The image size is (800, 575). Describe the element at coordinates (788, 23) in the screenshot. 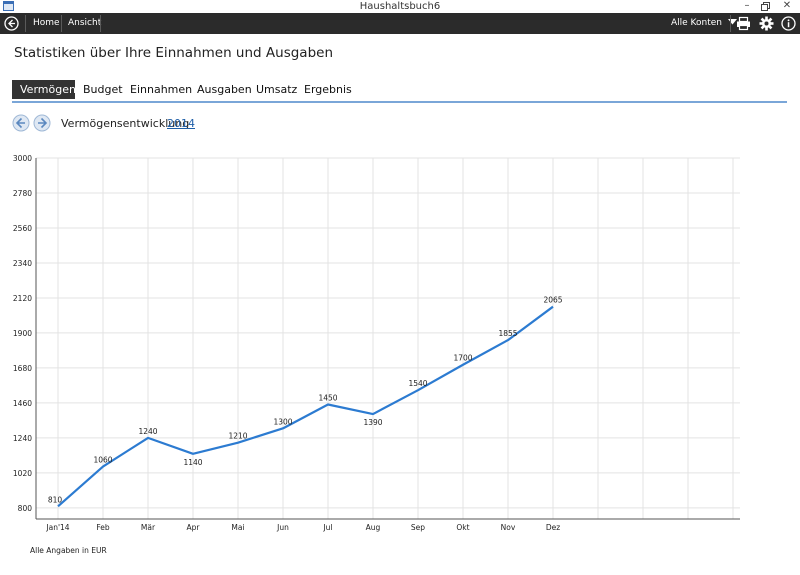

I see `info-icon` at that location.